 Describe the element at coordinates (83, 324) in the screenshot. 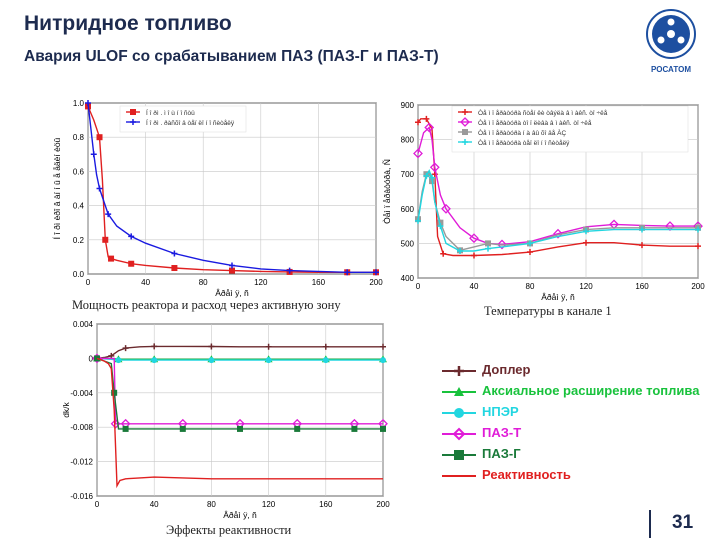

I see `y-tick-label: 0.004` at that location.